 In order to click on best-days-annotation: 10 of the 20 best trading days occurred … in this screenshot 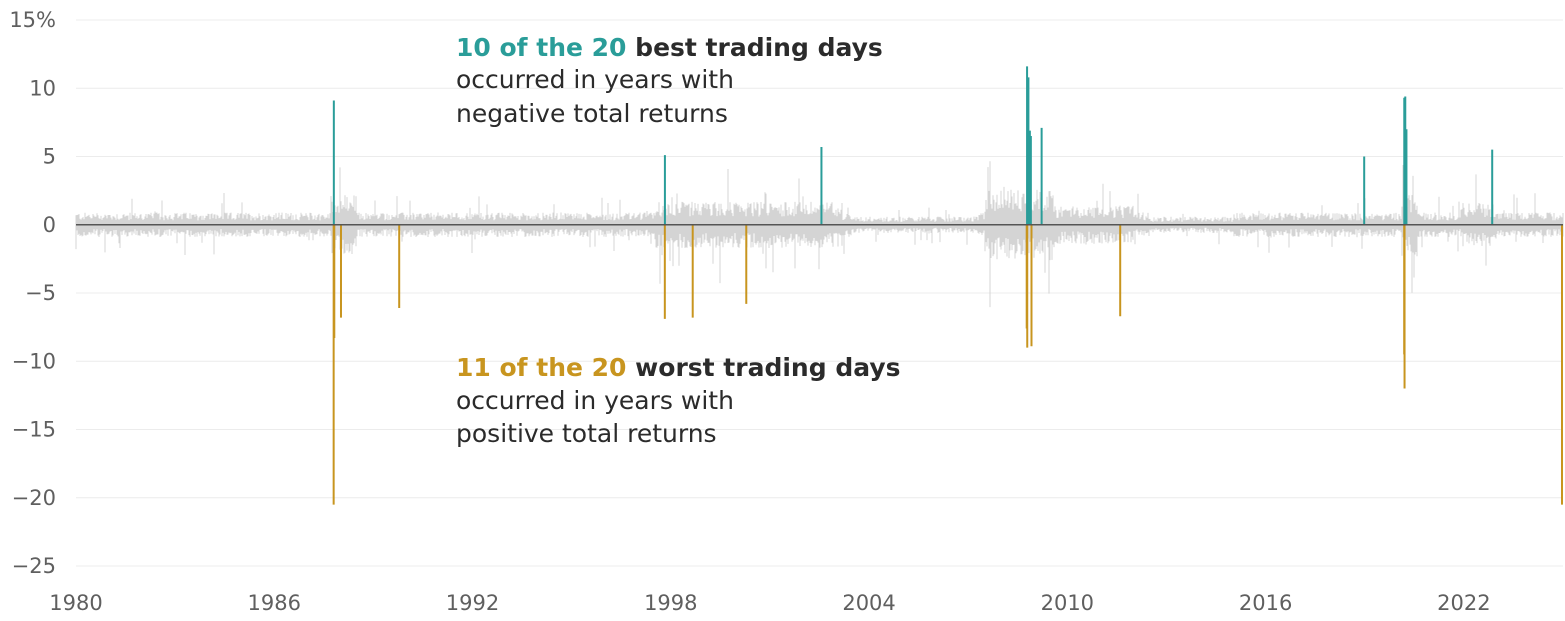, I will do `click(669, 80)`.